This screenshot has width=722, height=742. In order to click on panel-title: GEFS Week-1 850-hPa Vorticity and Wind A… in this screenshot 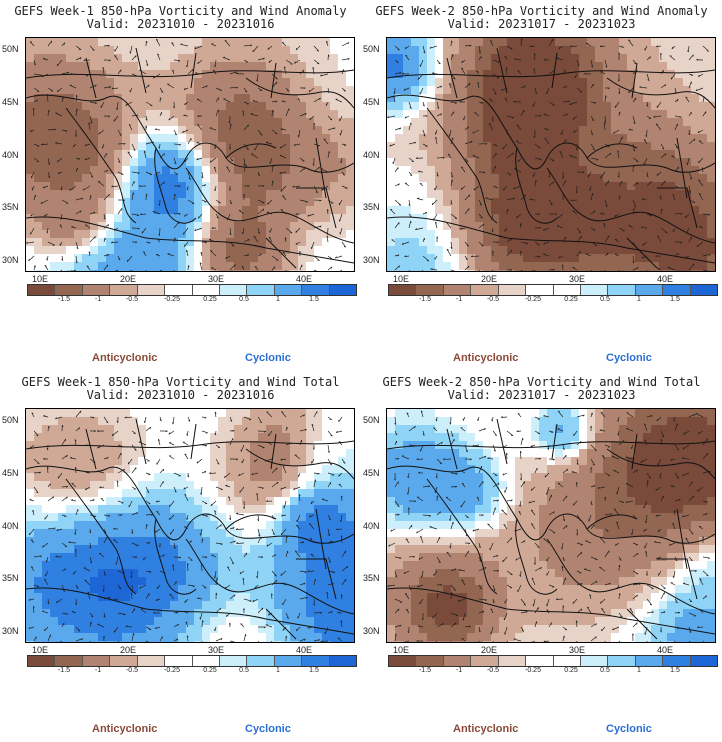, I will do `click(180, 11)`.